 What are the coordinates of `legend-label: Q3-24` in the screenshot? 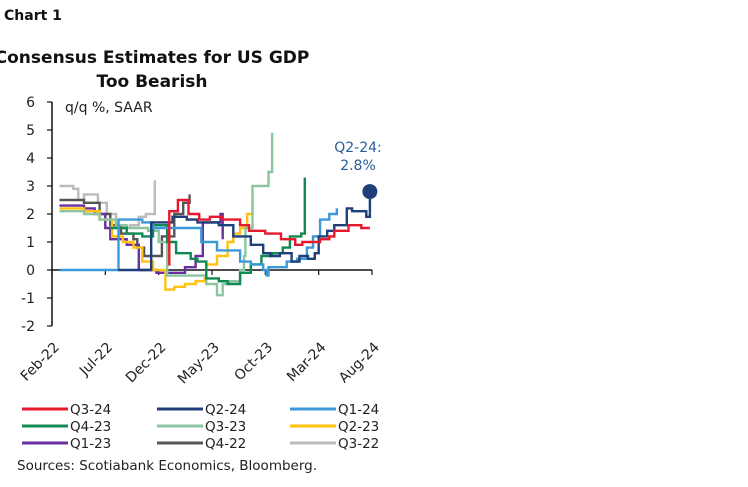 It's located at (90, 410).